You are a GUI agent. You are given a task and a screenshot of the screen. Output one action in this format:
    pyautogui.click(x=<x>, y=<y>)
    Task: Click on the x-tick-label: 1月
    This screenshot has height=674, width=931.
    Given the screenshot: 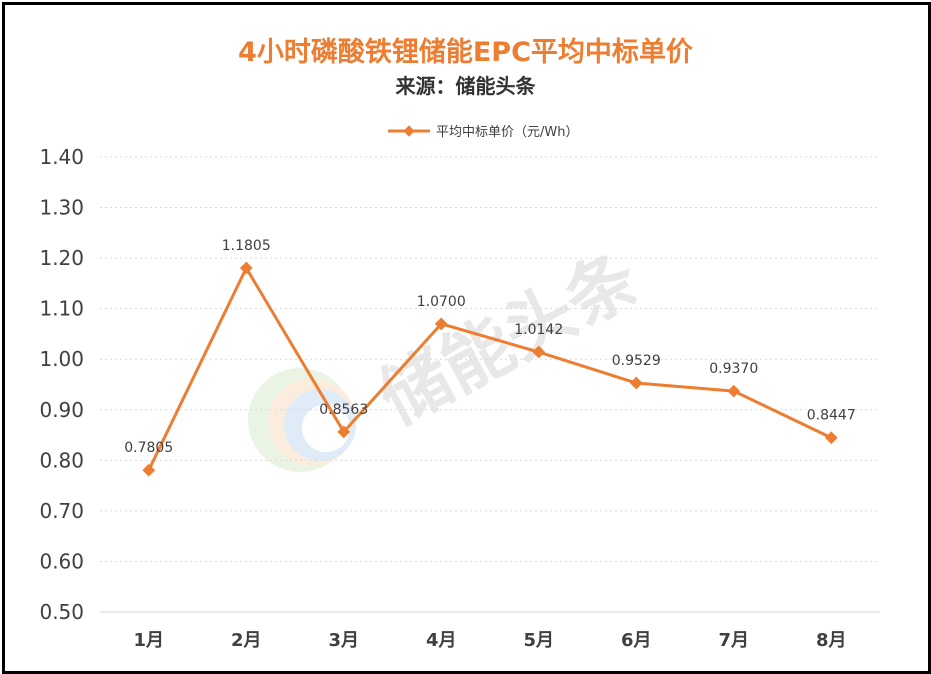 What is the action you would take?
    pyautogui.click(x=148, y=640)
    